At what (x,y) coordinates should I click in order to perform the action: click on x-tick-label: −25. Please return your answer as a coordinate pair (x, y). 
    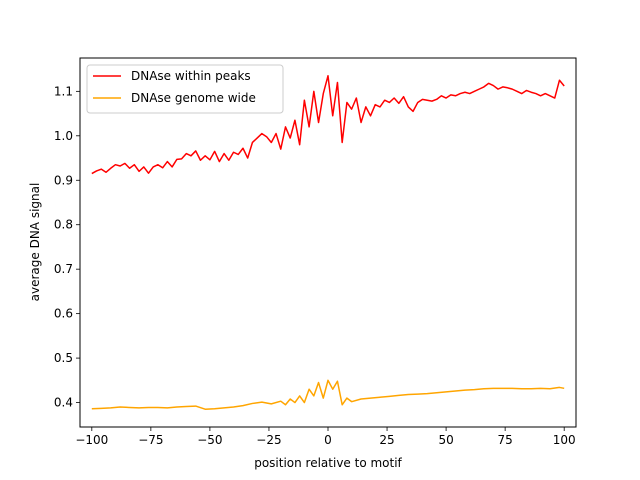
    Looking at the image, I should click on (268, 440).